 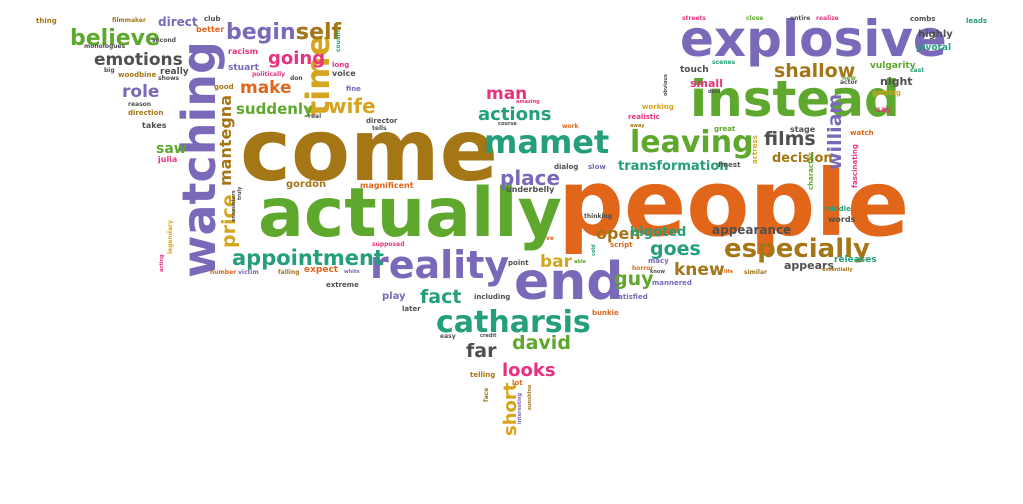 I want to click on word-streets: streets, so click(x=694, y=18).